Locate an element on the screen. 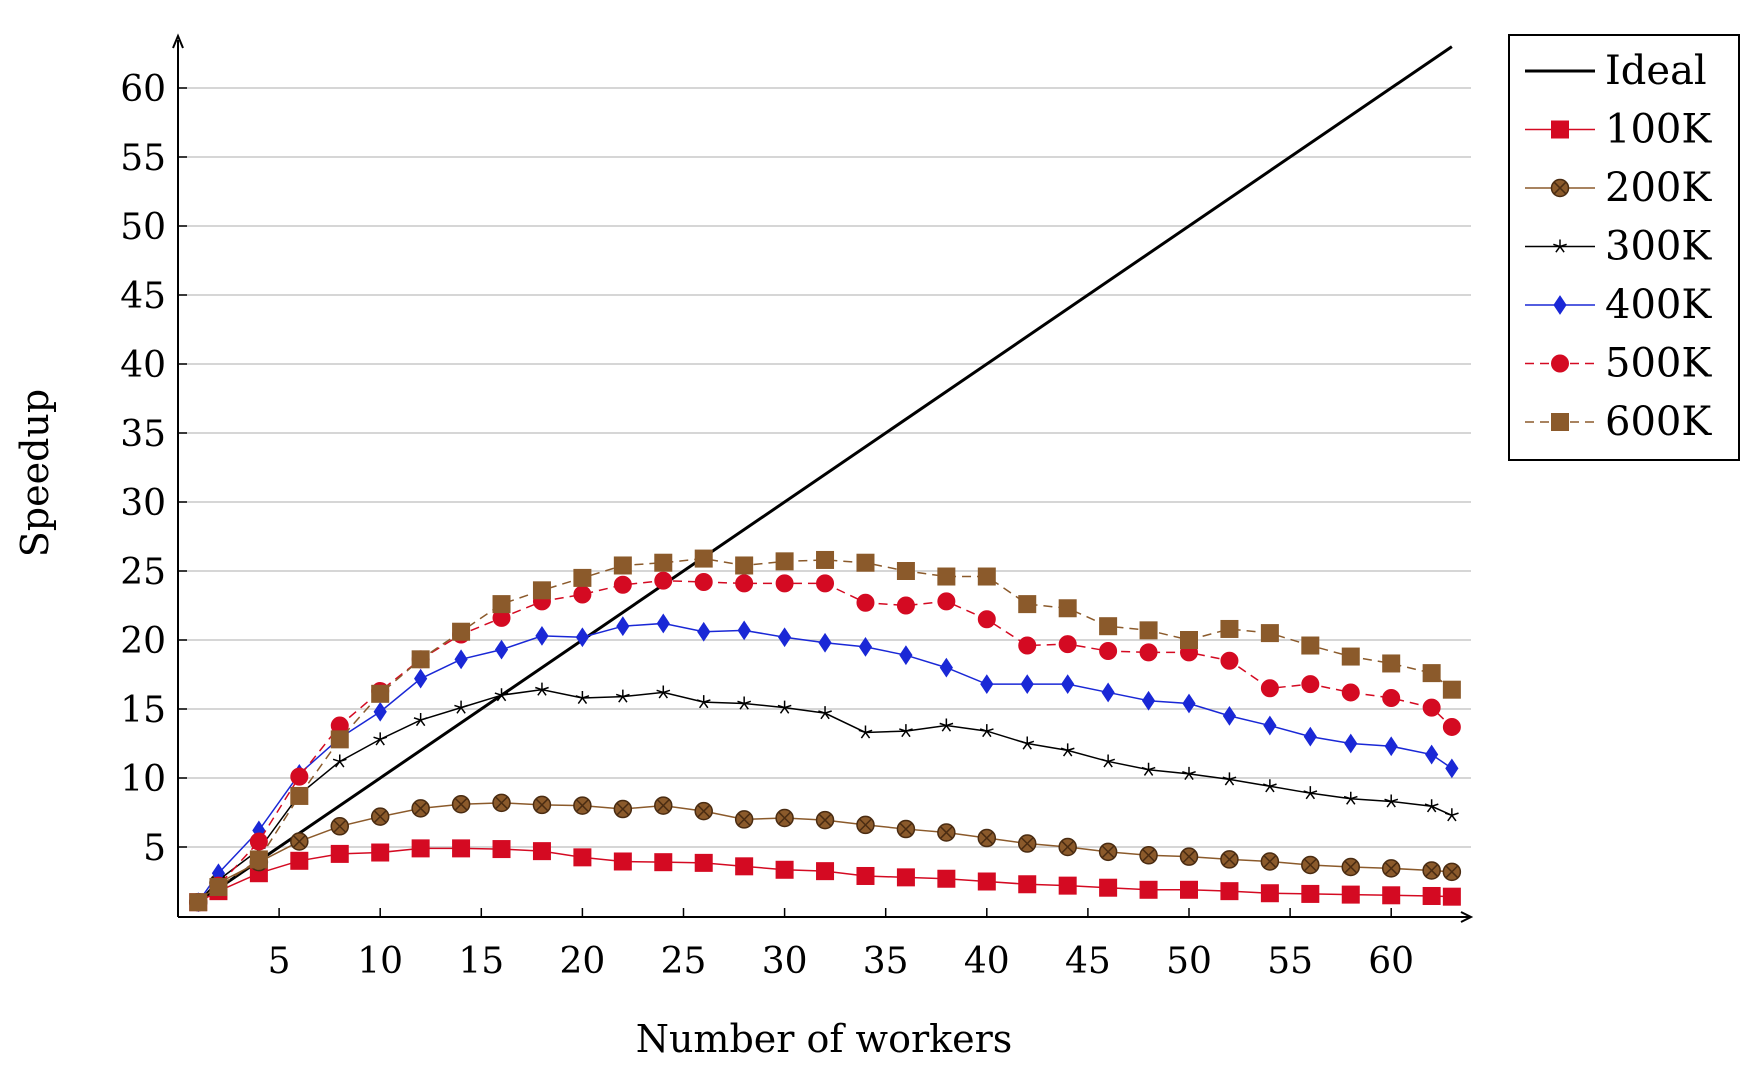  y-tick-label: 40 is located at coordinates (143, 365).